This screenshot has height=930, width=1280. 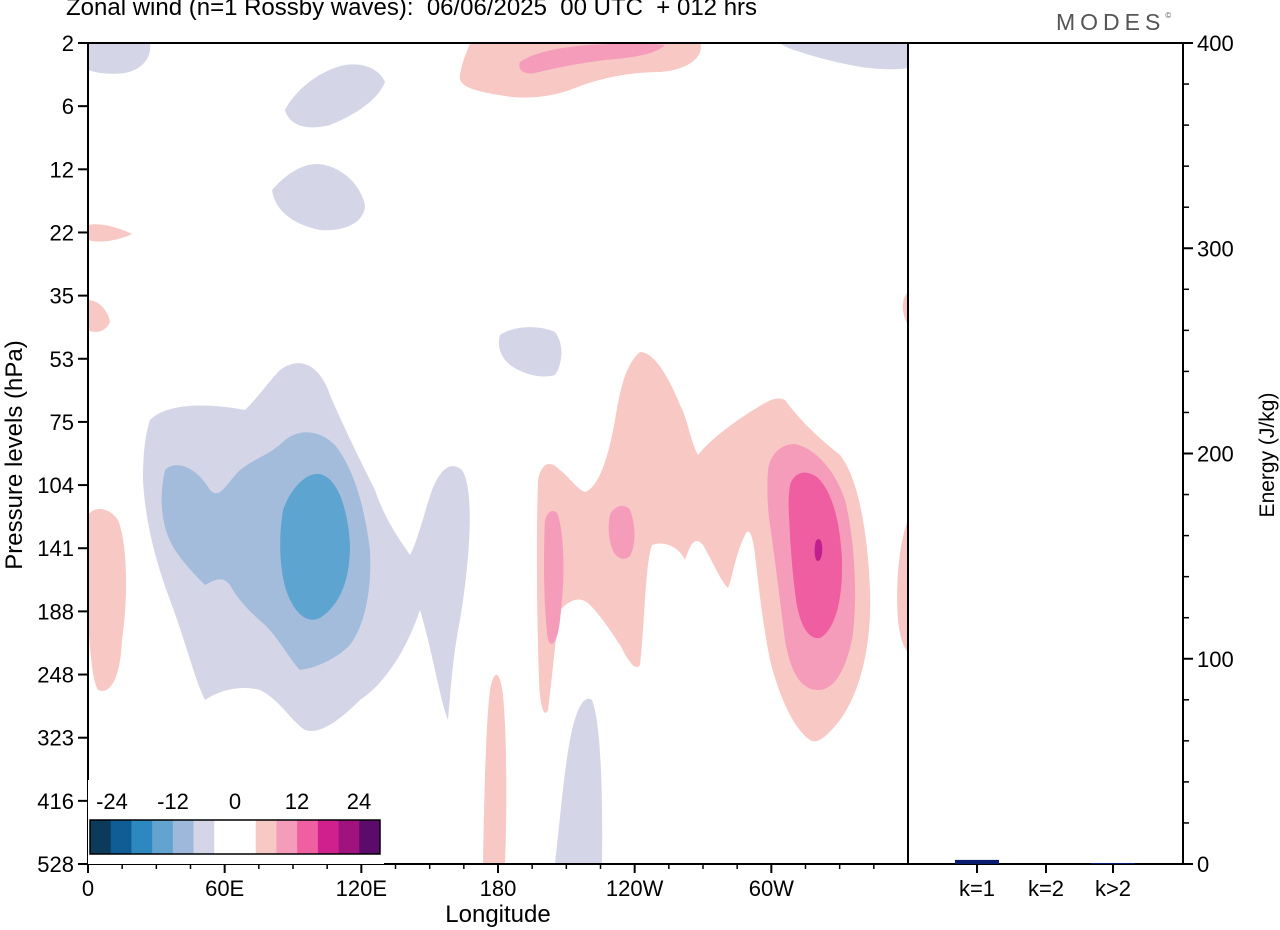 I want to click on k-tick-label: k=2, so click(x=1046, y=888).